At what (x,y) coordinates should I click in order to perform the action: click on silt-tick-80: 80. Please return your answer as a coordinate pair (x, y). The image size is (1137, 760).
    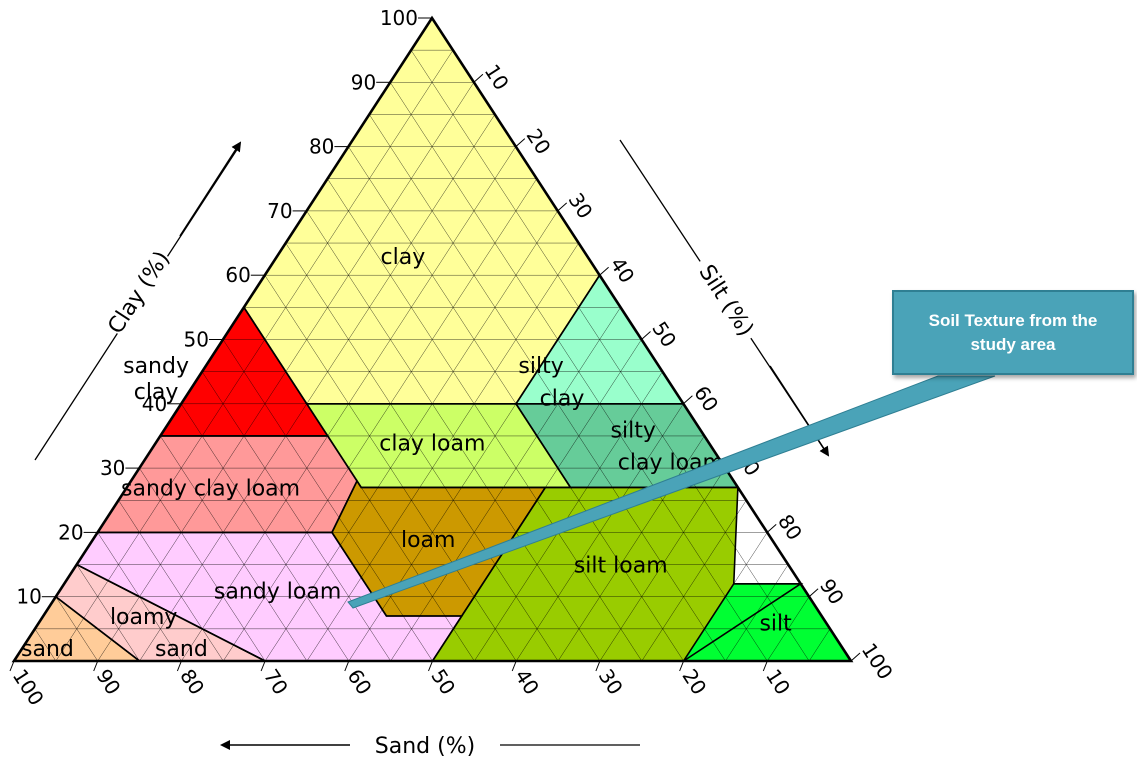
    Looking at the image, I should click on (790, 527).